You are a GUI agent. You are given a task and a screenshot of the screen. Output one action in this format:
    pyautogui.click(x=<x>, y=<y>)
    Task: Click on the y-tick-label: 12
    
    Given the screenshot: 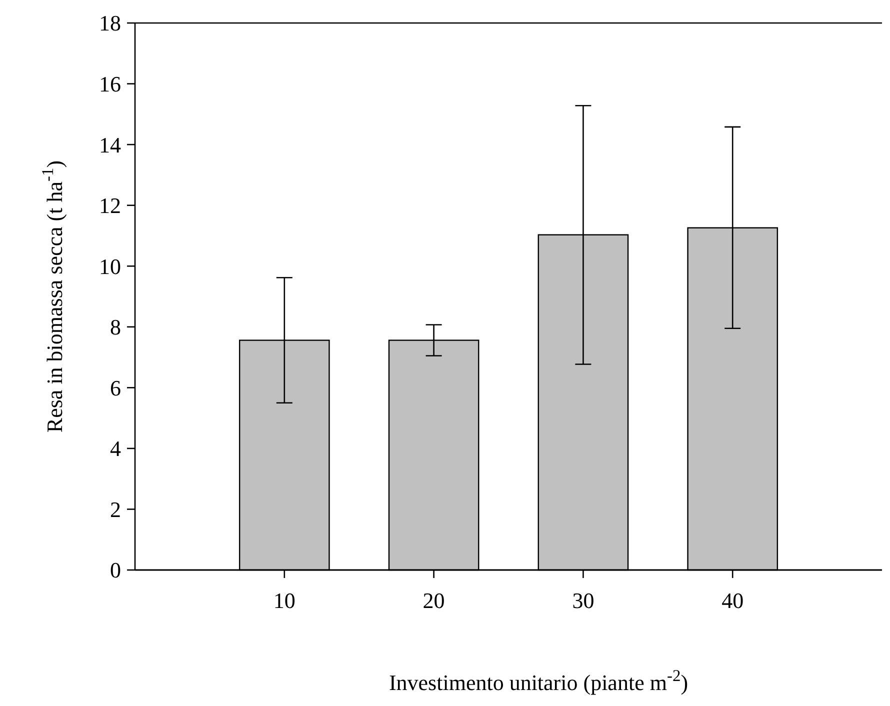 What is the action you would take?
    pyautogui.click(x=110, y=205)
    